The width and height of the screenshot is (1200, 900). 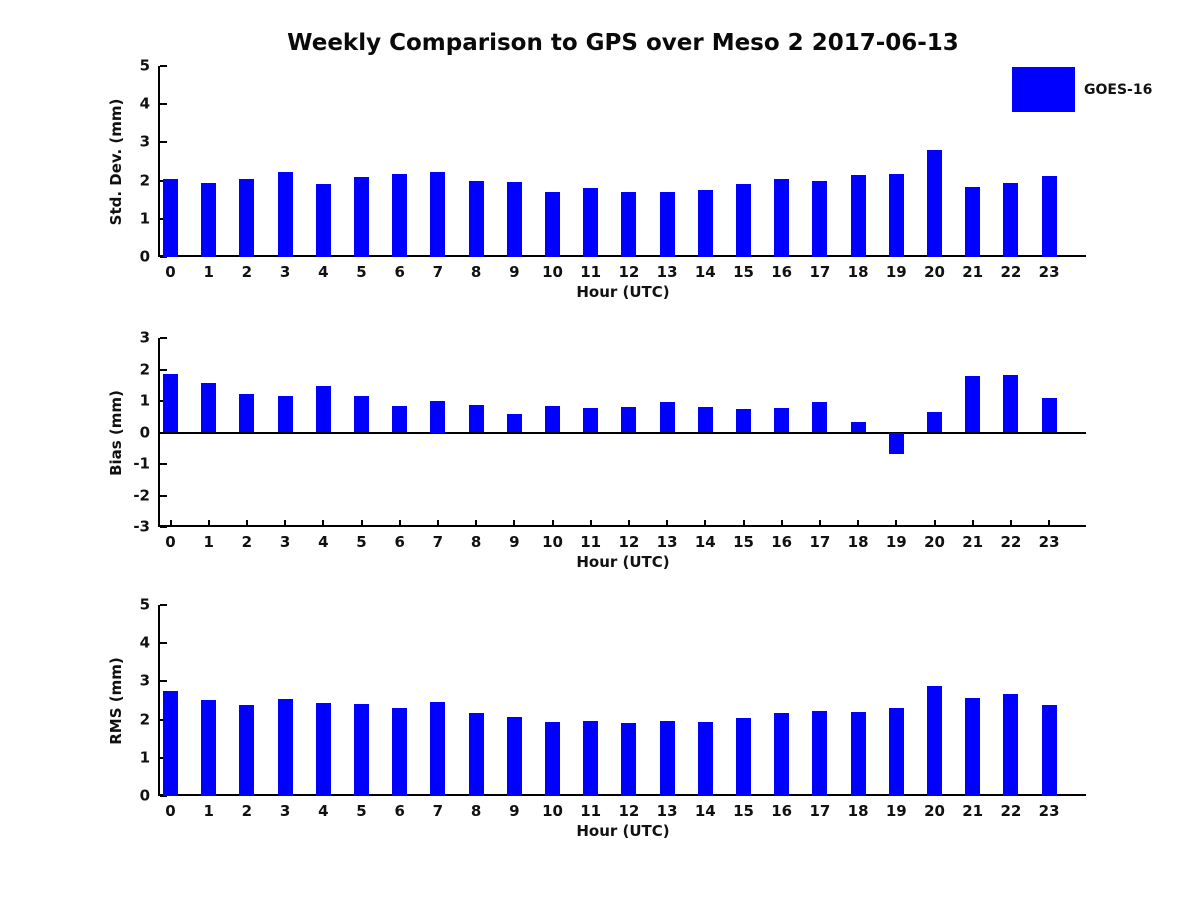 I want to click on x-tick-label: 14, so click(x=705, y=811).